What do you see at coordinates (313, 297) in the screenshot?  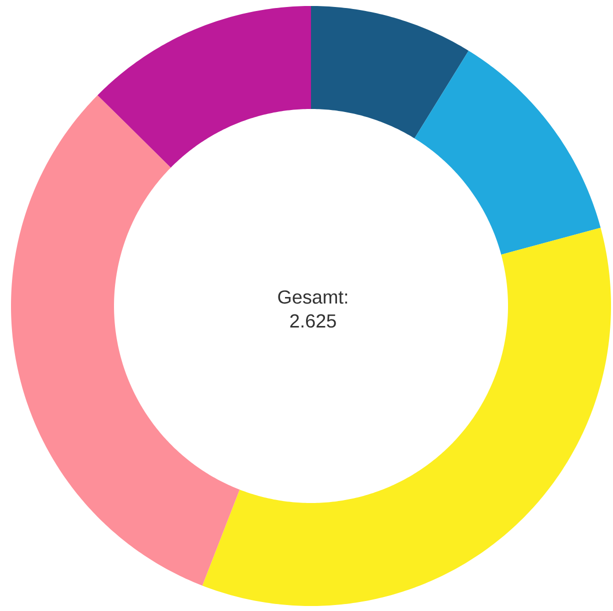 I see `text: Gesamt:` at bounding box center [313, 297].